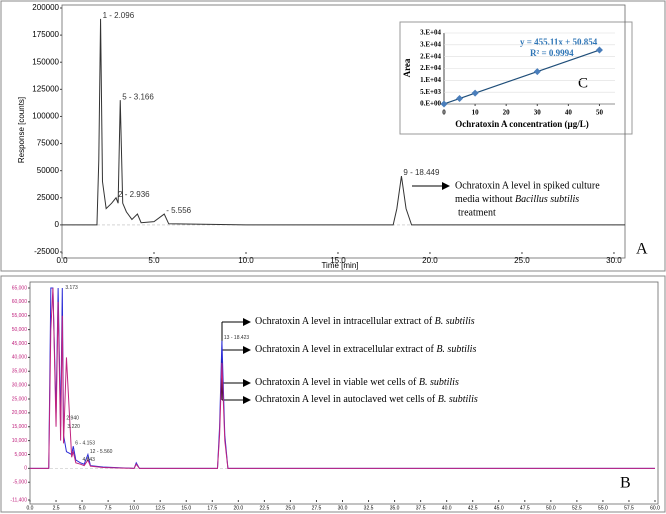 Image resolution: width=666 pixels, height=514 pixels. I want to click on peak-label: 3.220, so click(73, 427).